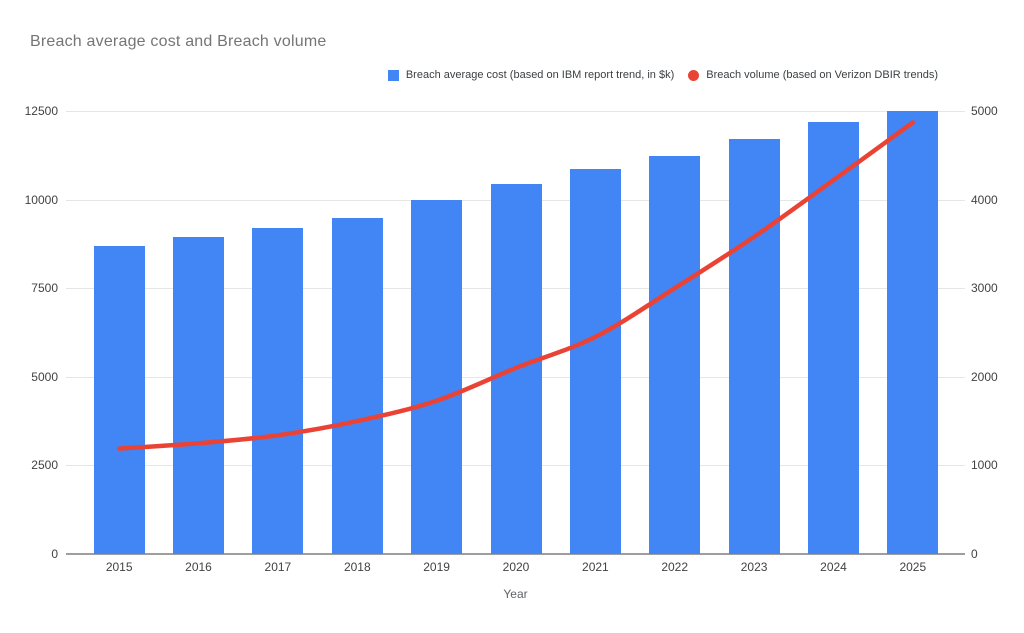 Image resolution: width=1024 pixels, height=633 pixels. I want to click on x-axis-title: Year, so click(515, 594).